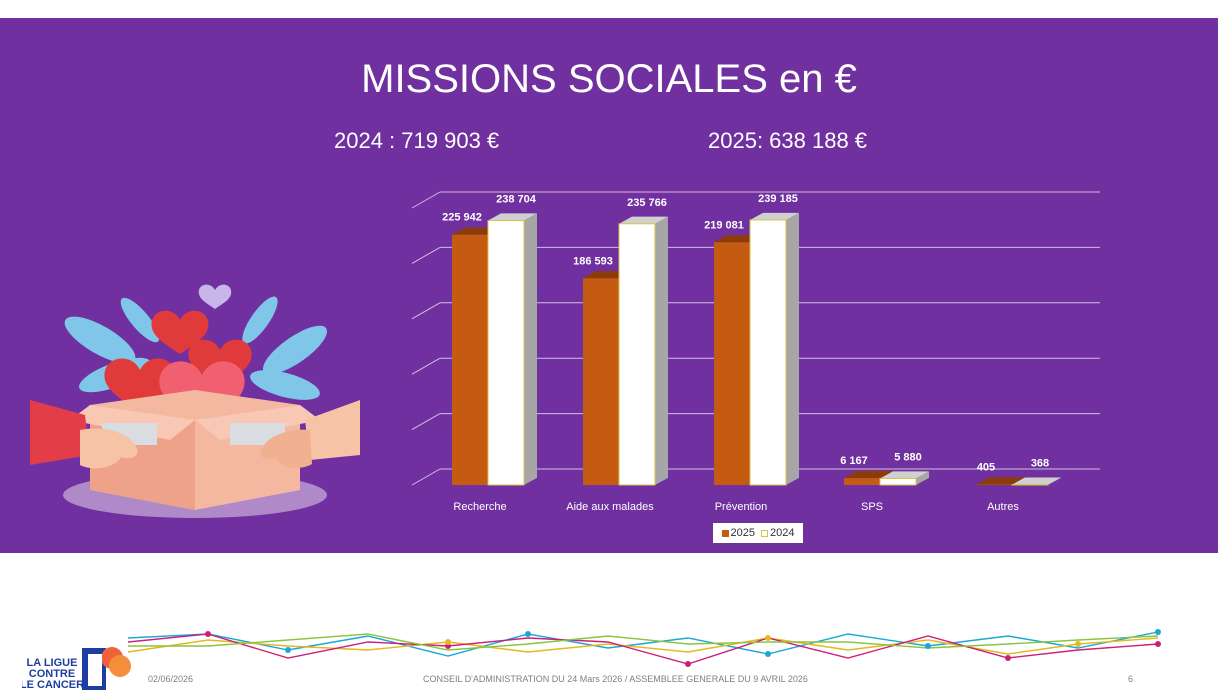  Describe the element at coordinates (610, 507) in the screenshot. I see `category-label: Aide aux malades` at that location.